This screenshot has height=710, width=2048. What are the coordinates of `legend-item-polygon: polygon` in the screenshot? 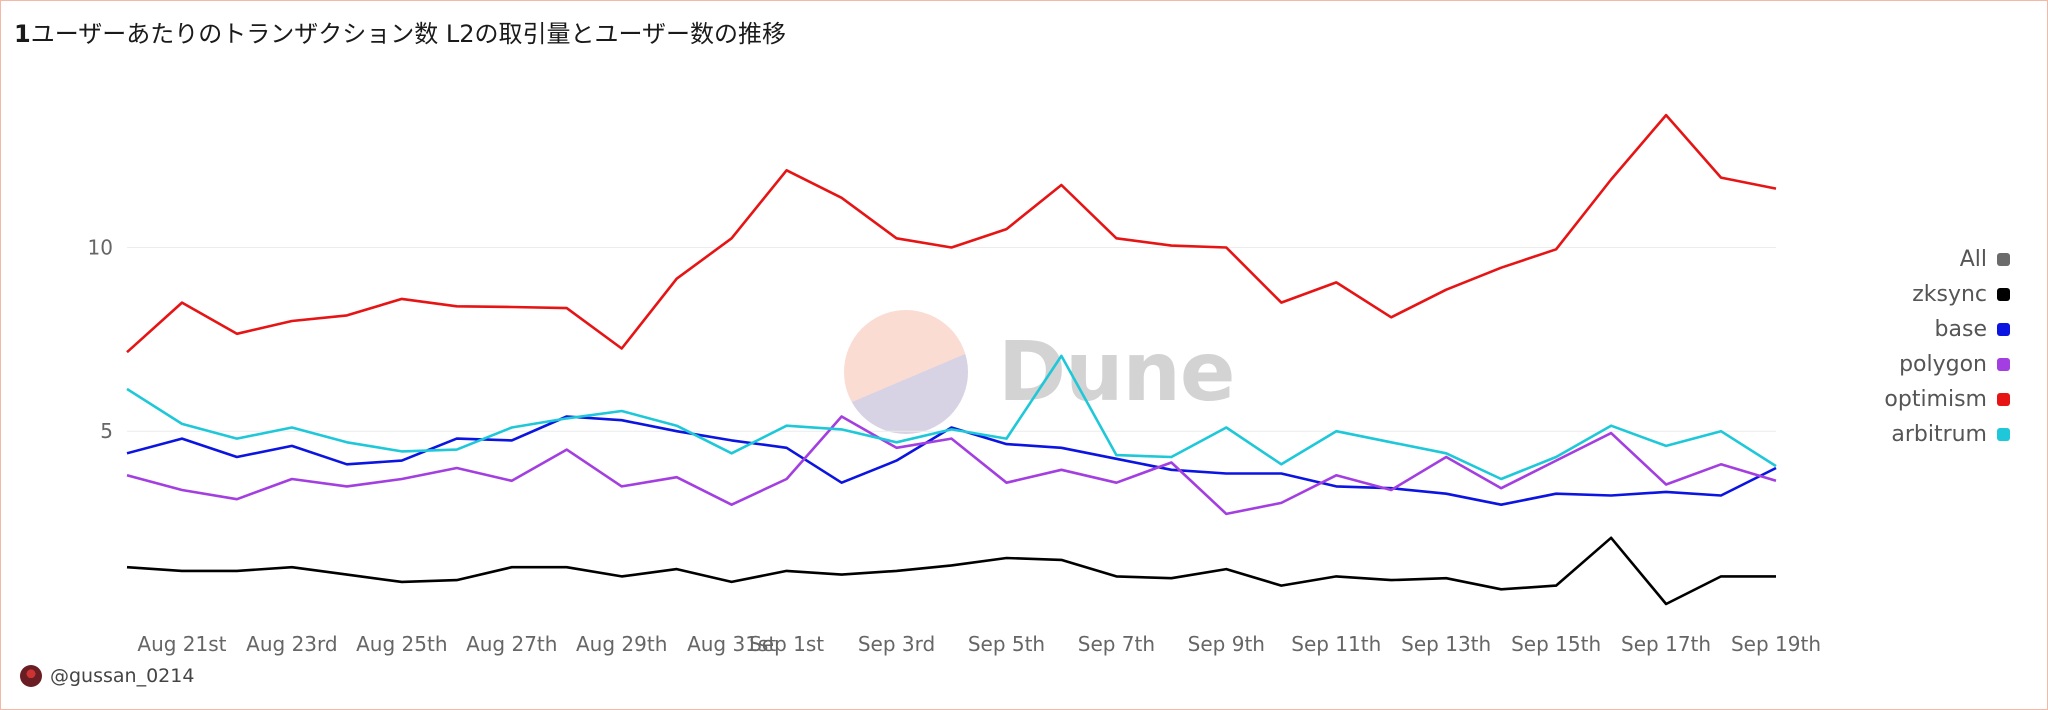 It's located at (1947, 364).